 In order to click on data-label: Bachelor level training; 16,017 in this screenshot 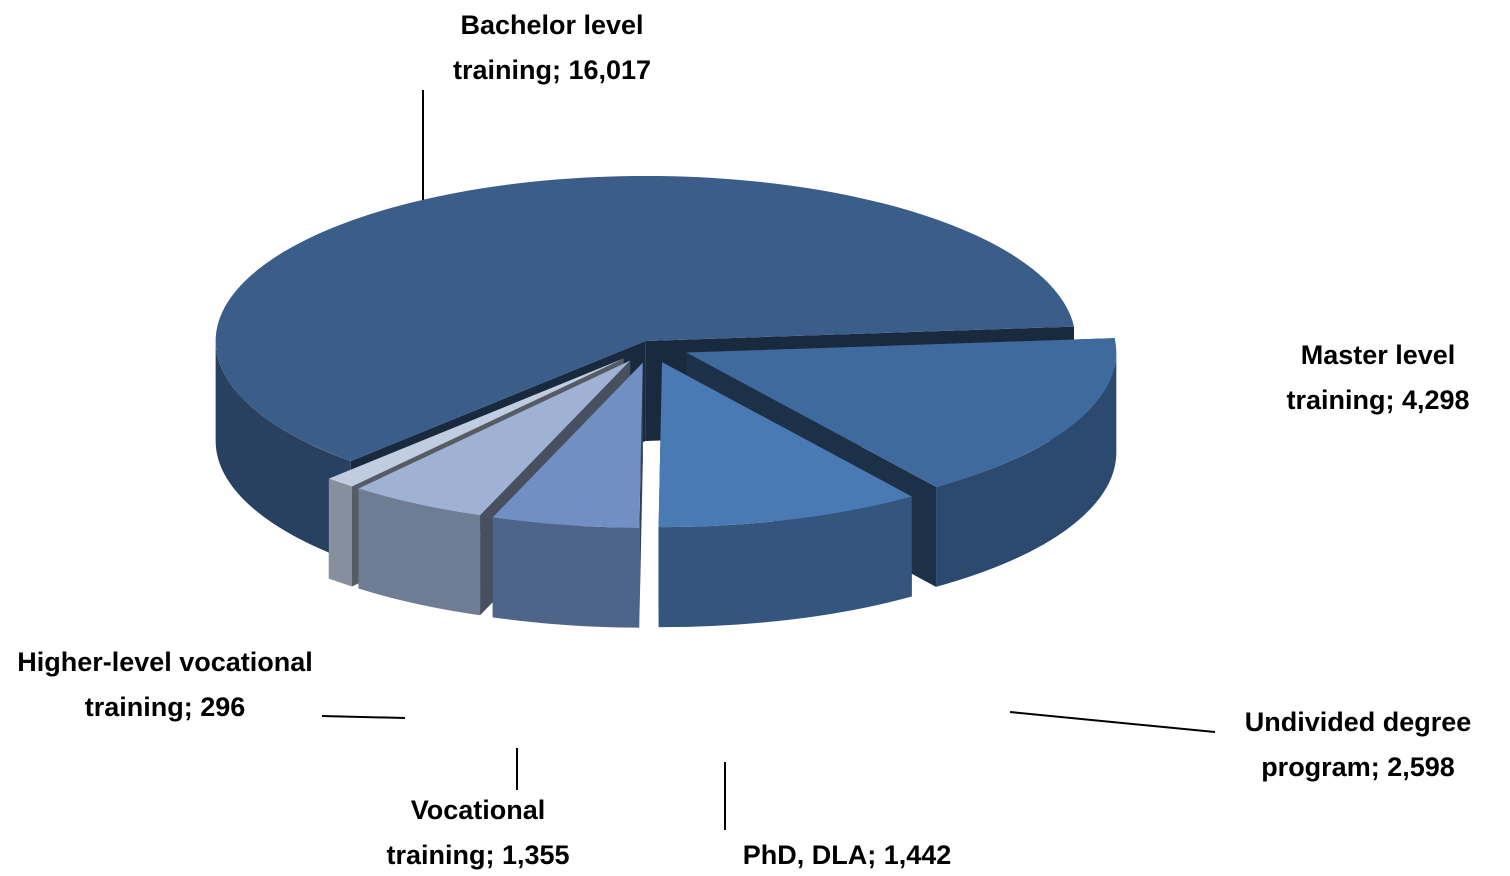, I will do `click(552, 48)`.